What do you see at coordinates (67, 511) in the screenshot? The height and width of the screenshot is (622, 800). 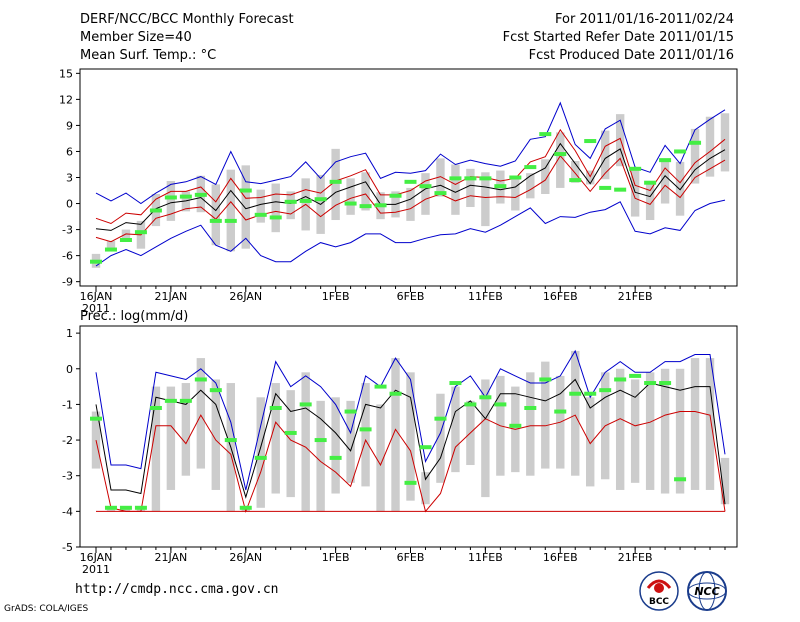 I see `y-tick-label: -4` at bounding box center [67, 511].